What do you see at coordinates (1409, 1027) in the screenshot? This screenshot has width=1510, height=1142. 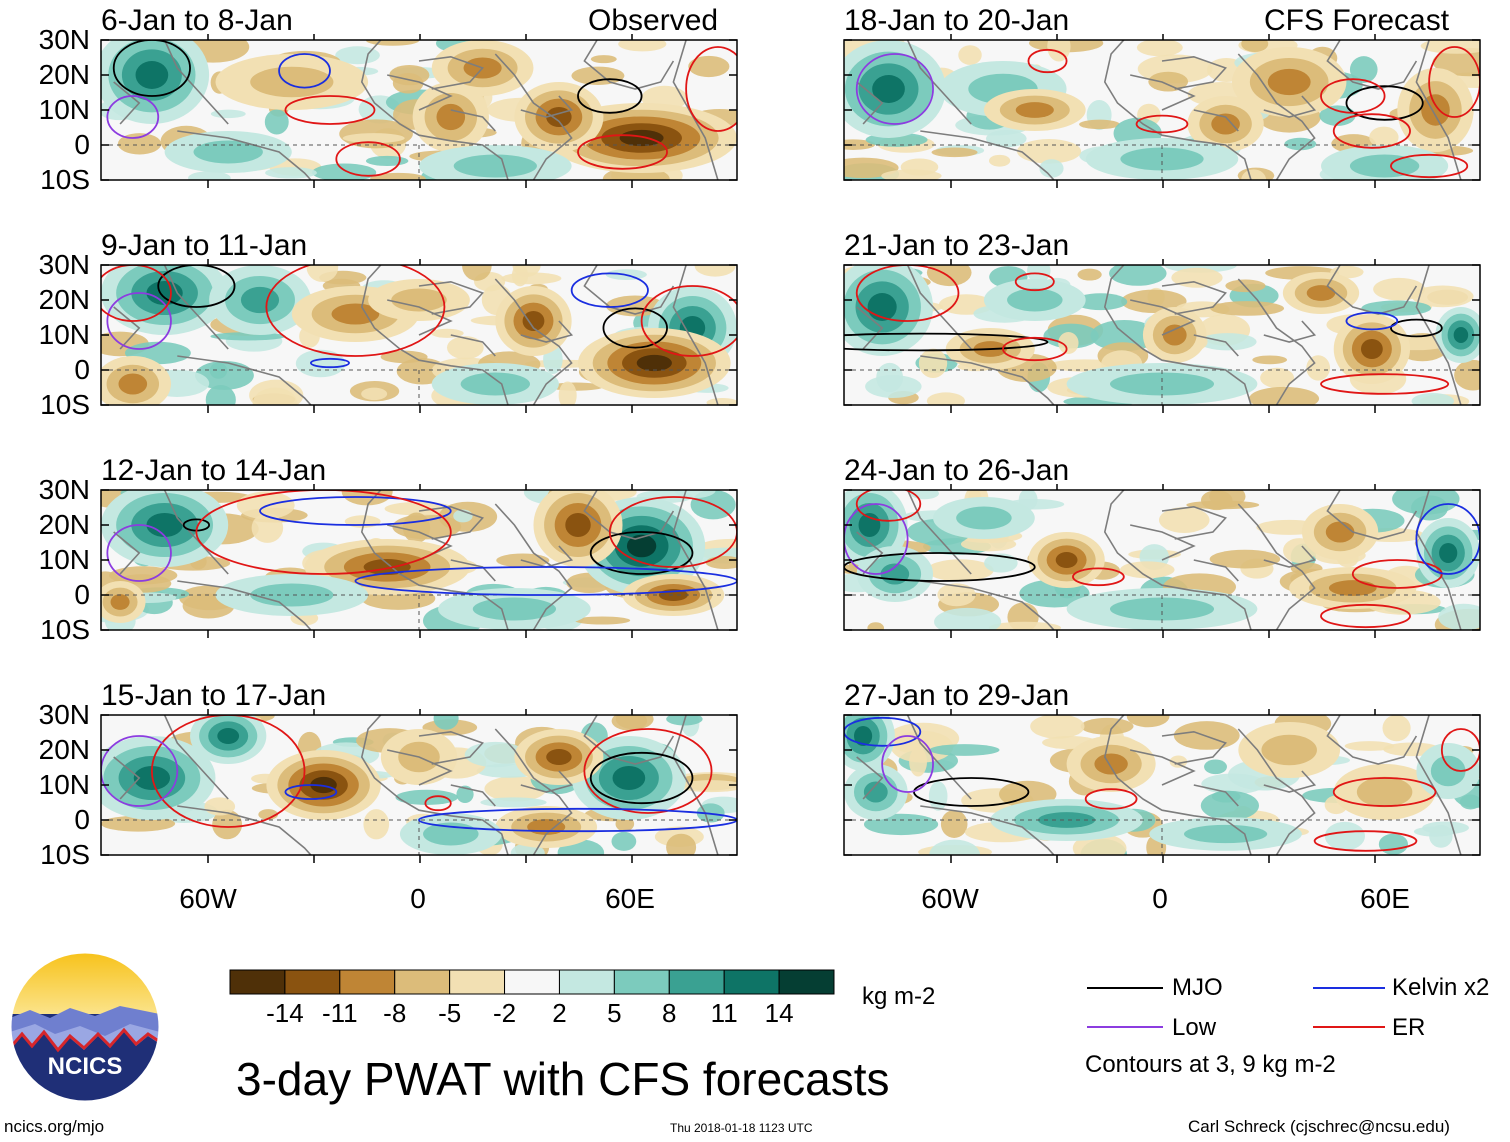 I see `legend-label-er: ER` at bounding box center [1409, 1027].